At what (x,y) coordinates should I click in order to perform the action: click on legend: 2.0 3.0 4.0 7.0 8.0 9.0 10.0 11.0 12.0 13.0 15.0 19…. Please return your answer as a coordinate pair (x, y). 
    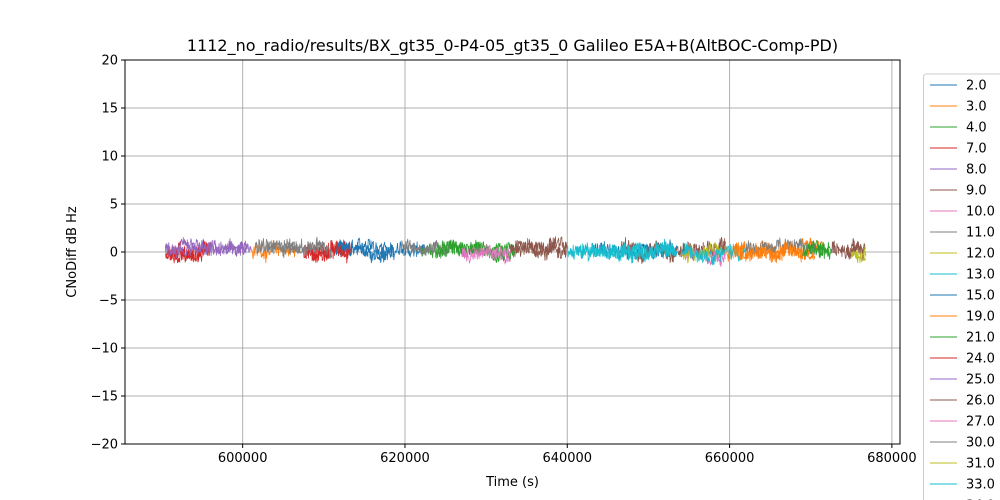
    Looking at the image, I should click on (961, 286).